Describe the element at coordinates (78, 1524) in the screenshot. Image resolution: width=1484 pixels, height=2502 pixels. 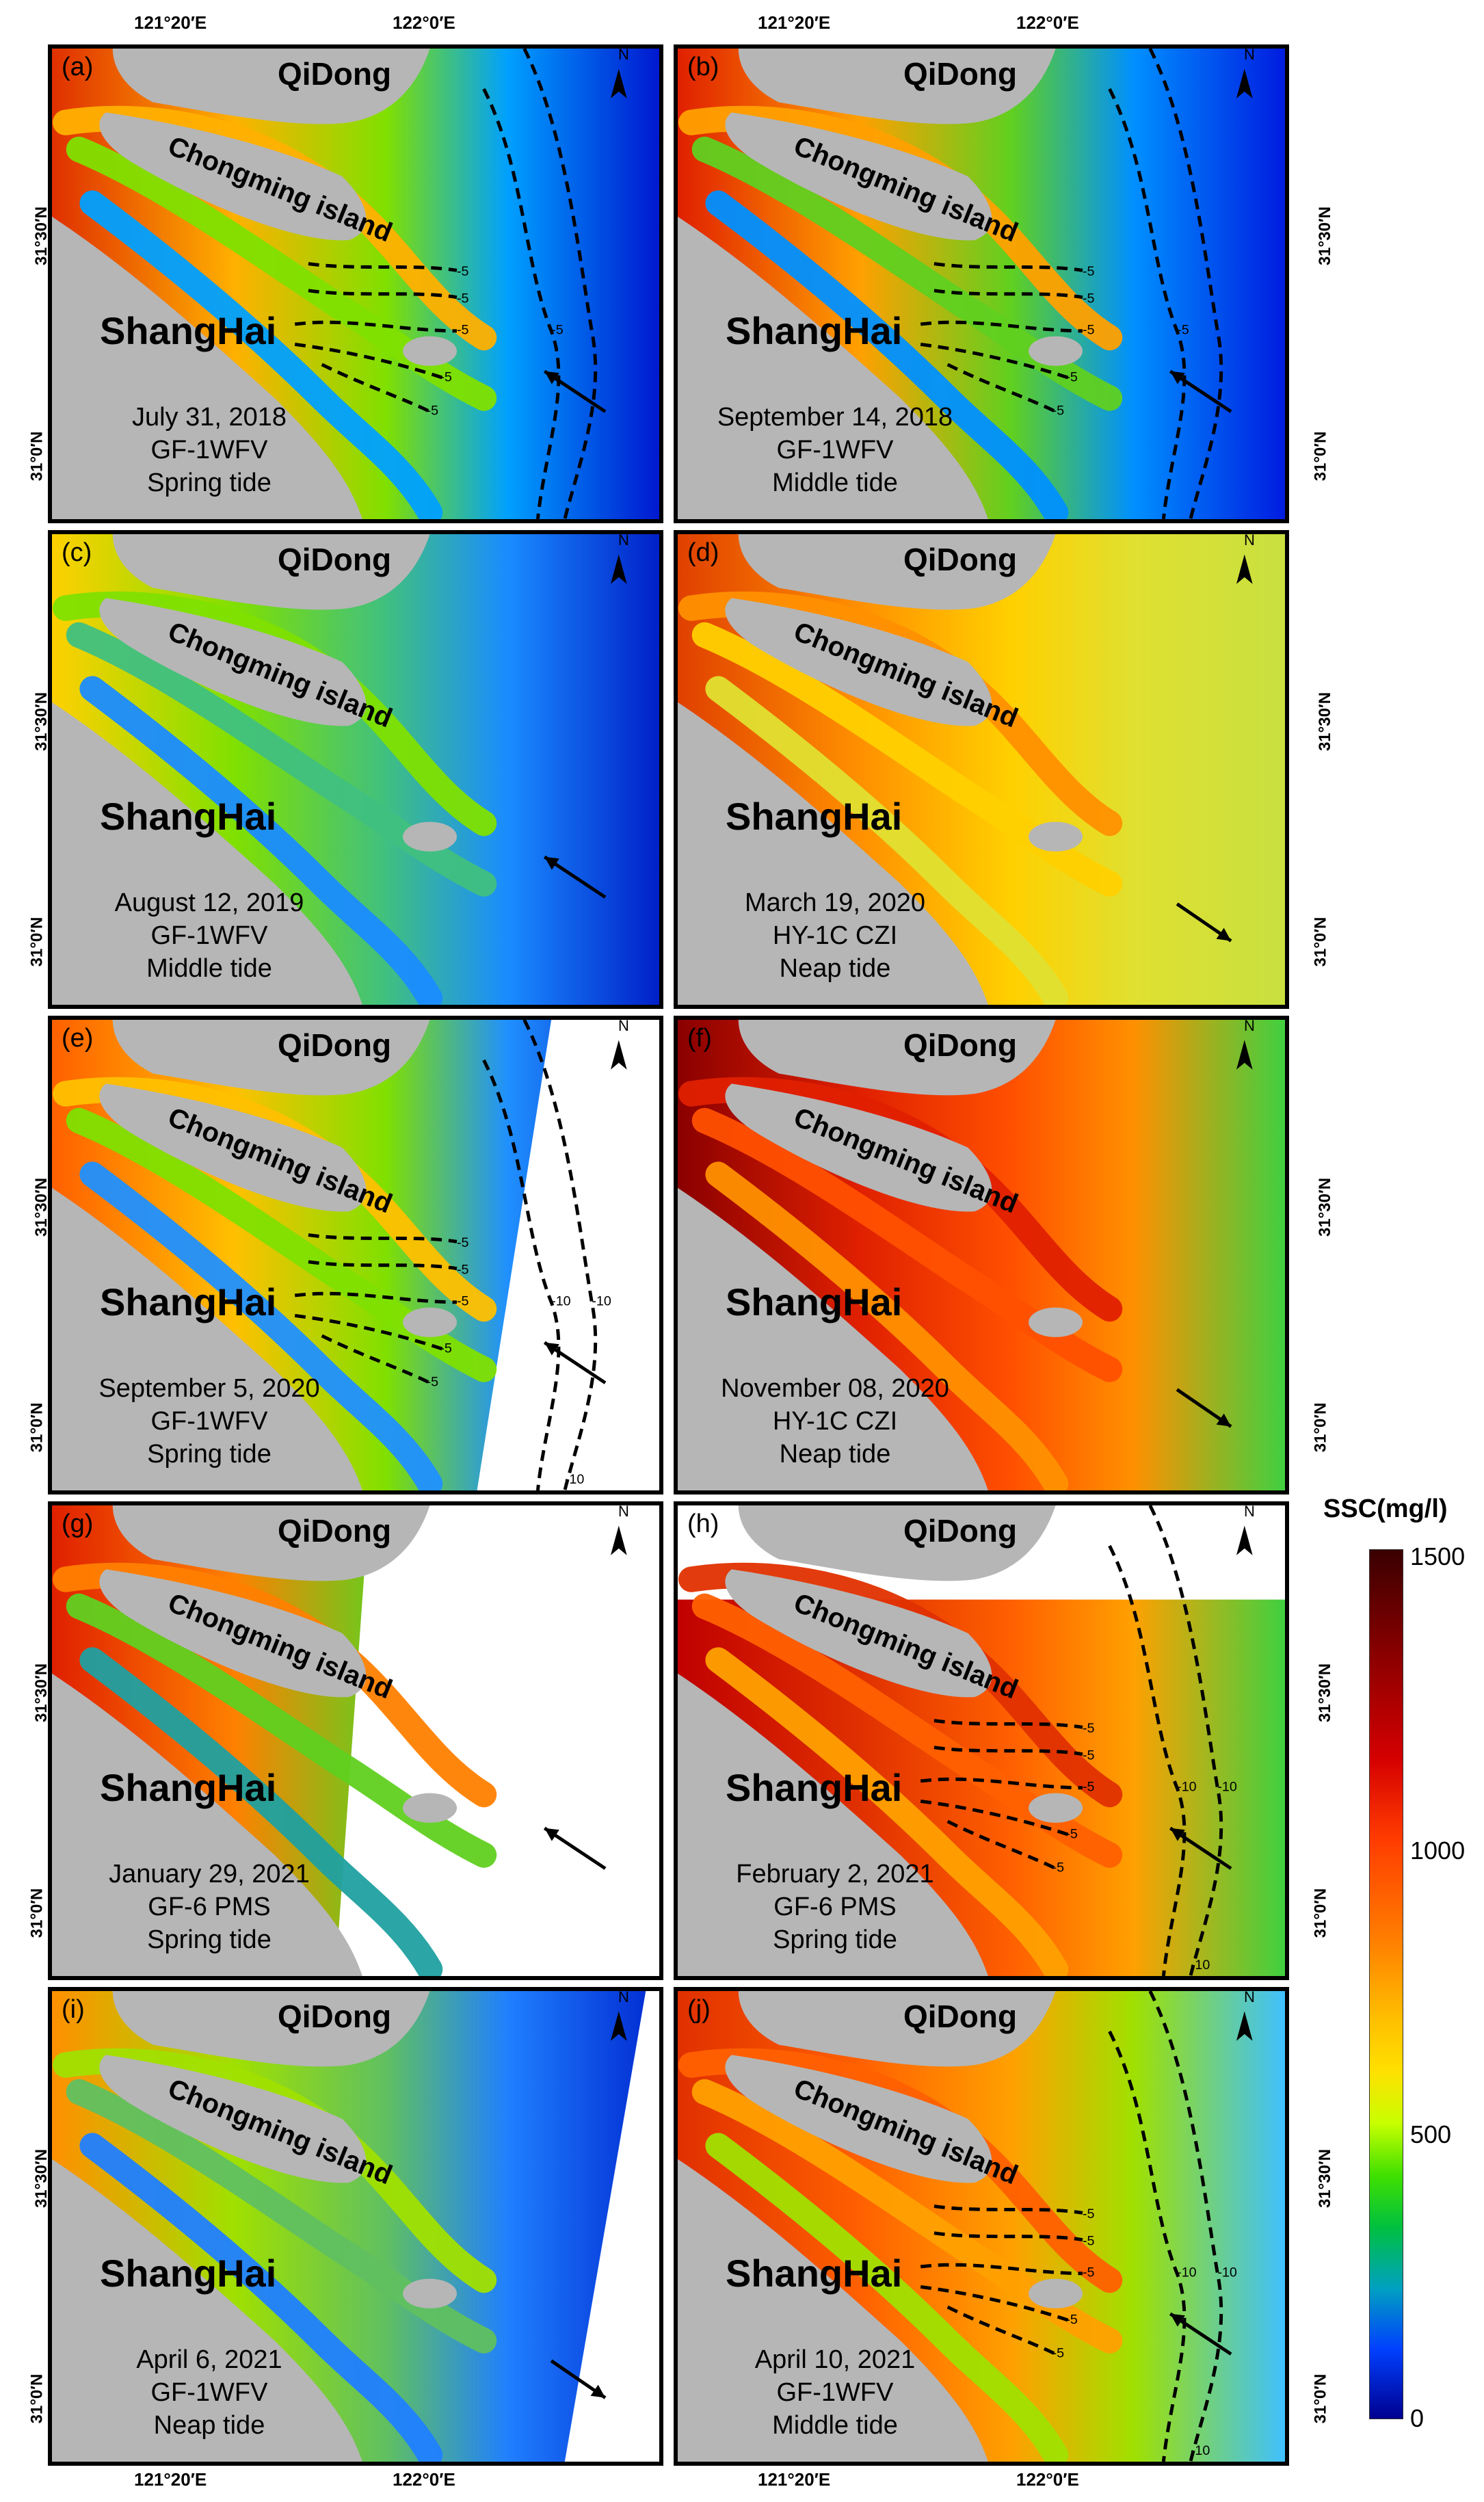
I see `panel-label: (g)` at that location.